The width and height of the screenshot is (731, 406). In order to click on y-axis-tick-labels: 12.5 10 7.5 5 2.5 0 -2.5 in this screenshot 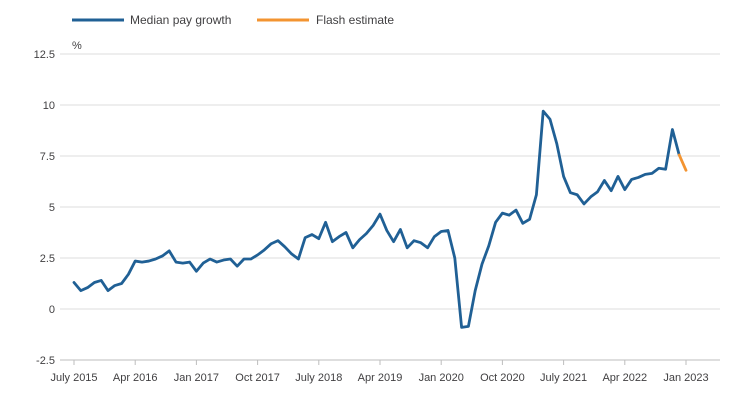, I will do `click(44, 208)`.